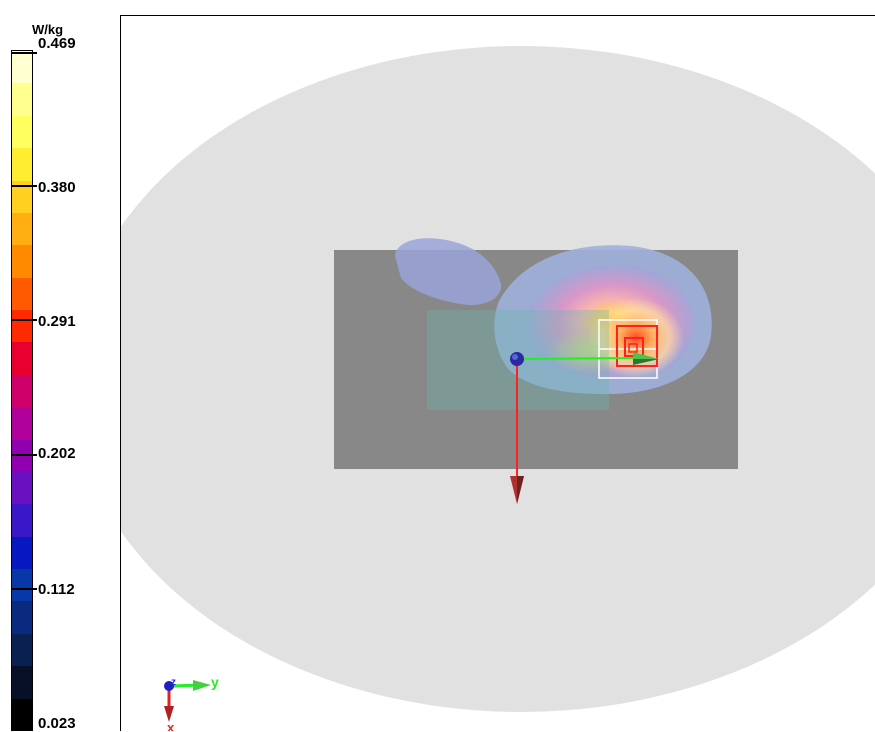 The height and width of the screenshot is (732, 875). I want to click on measurement-boxes, so click(628, 349).